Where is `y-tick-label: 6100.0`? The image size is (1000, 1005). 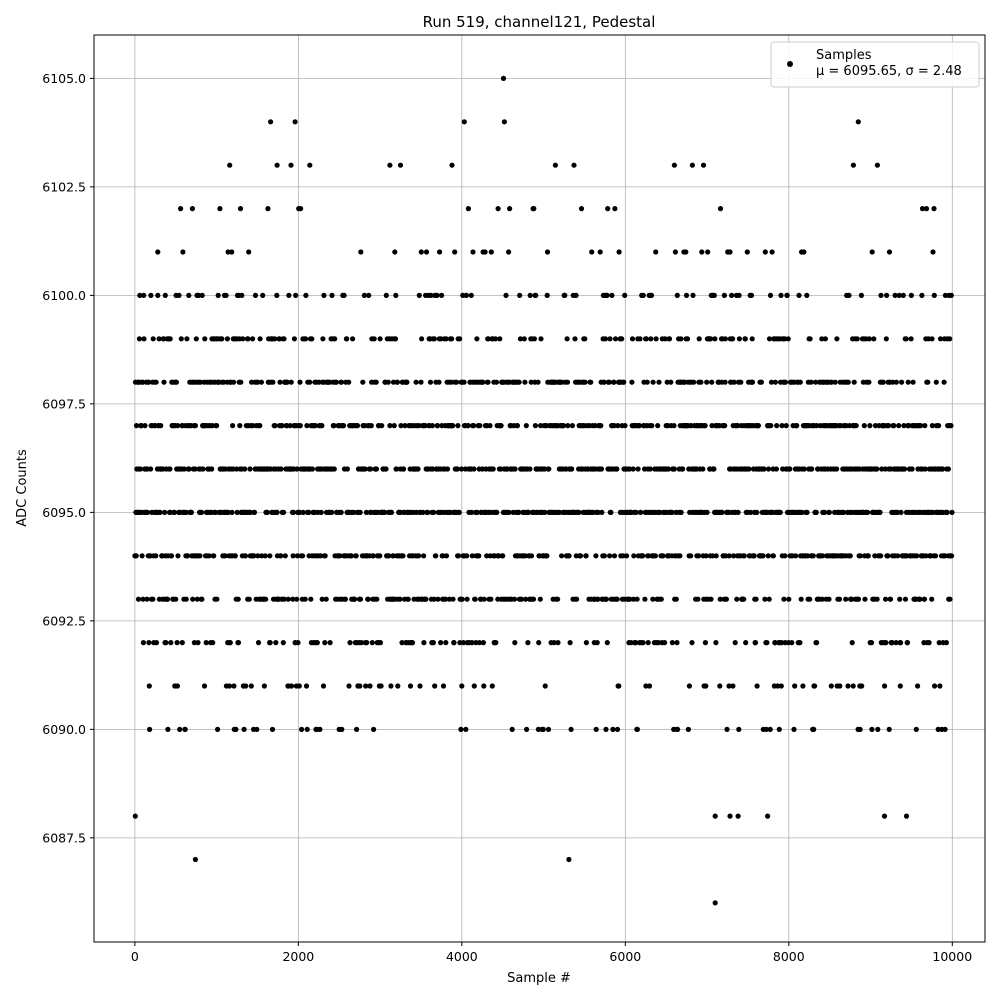
y-tick-label: 6100.0 is located at coordinates (64, 295).